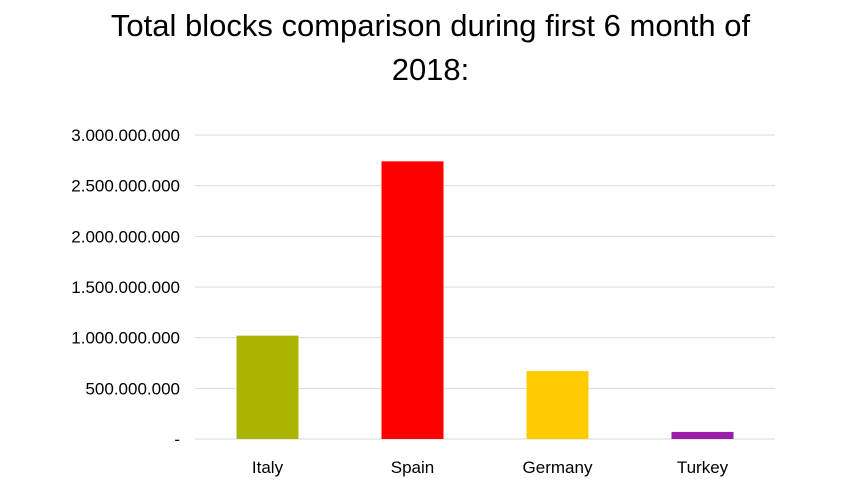 The width and height of the screenshot is (861, 500). What do you see at coordinates (125, 135) in the screenshot?
I see `y-tick-label: 3.000.000.000` at bounding box center [125, 135].